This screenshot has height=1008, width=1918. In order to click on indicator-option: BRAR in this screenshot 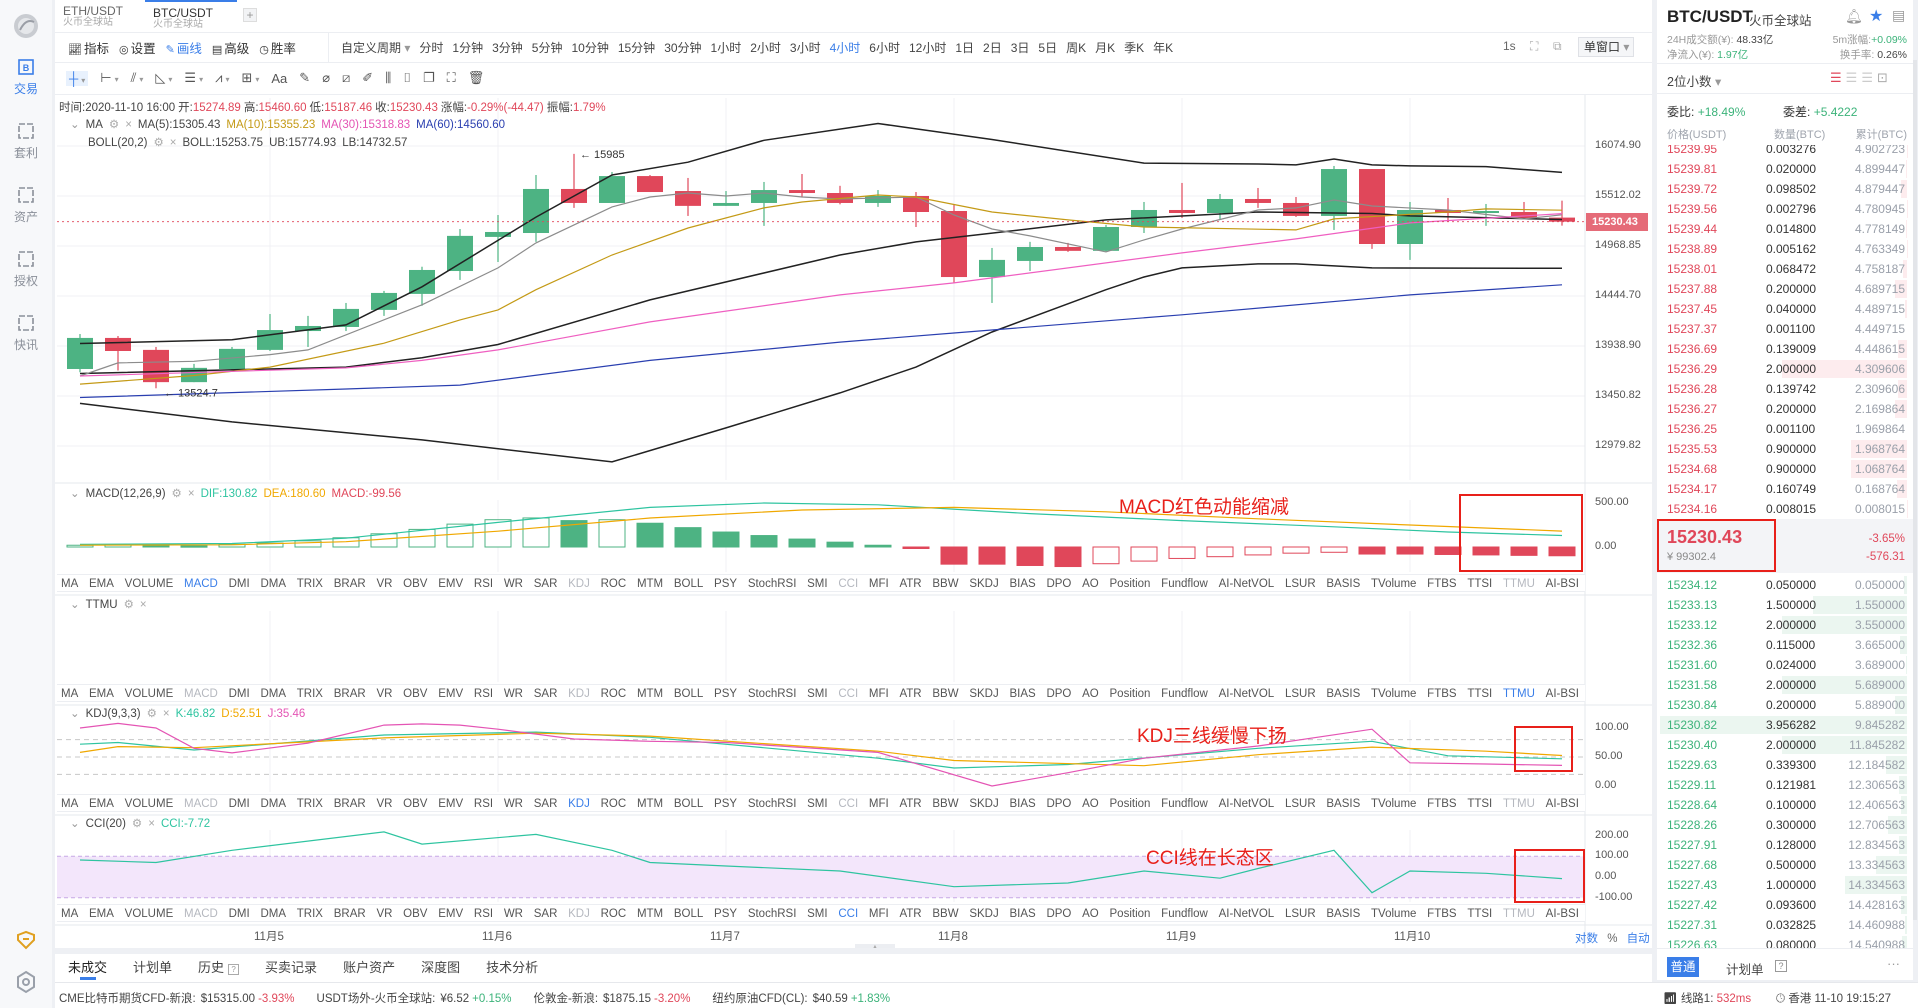, I will do `click(349, 914)`.